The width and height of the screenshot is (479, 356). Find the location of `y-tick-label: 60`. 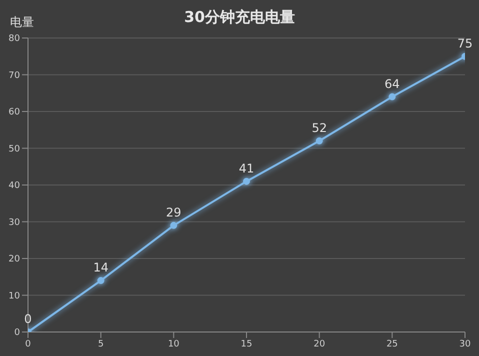

y-tick-label: 60 is located at coordinates (14, 113).